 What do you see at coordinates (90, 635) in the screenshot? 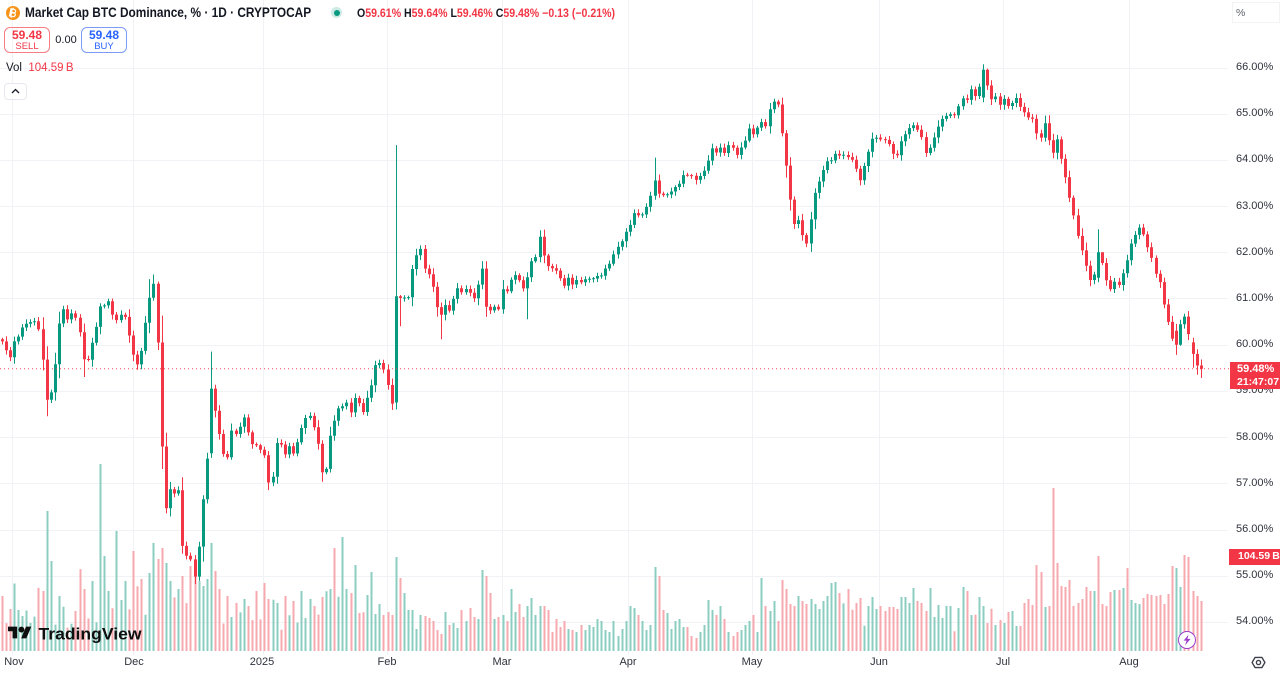
I see `svg-text: TradingView` at bounding box center [90, 635].